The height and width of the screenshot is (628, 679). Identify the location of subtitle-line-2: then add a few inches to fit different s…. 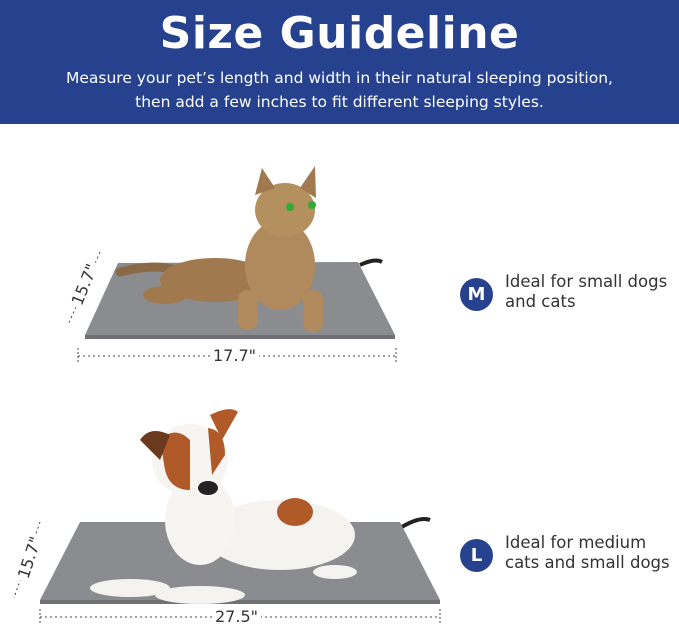
(339, 102).